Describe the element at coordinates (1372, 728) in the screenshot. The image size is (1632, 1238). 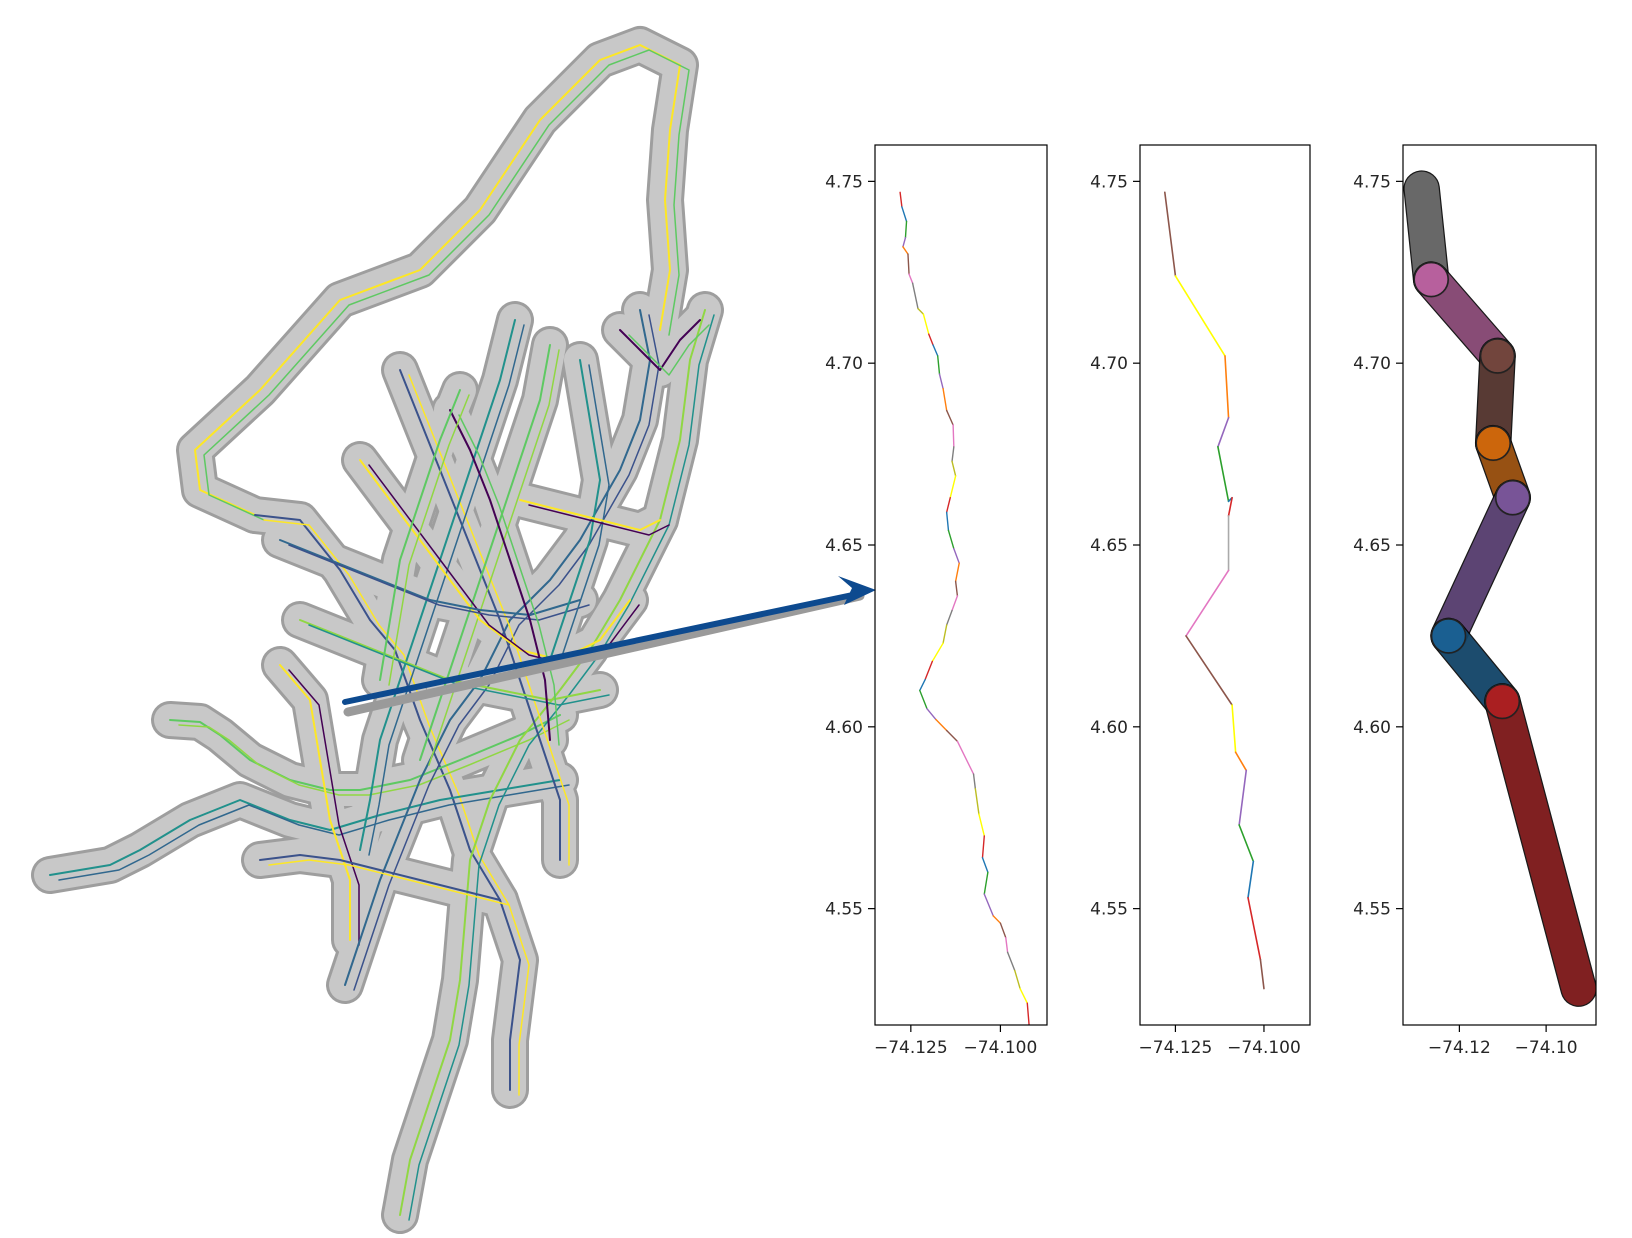
I see `y-tick-label: 4.60` at that location.